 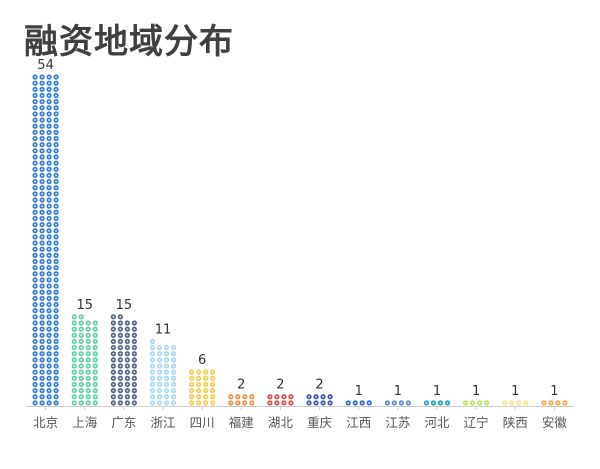 I want to click on value-label-安徽: 1, so click(x=554, y=391).